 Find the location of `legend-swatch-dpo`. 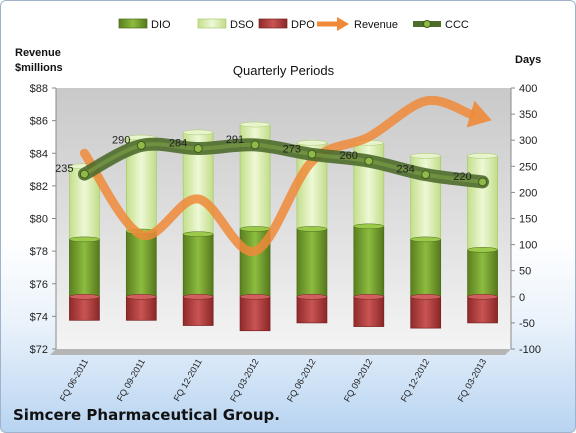

legend-swatch-dpo is located at coordinates (273, 23).